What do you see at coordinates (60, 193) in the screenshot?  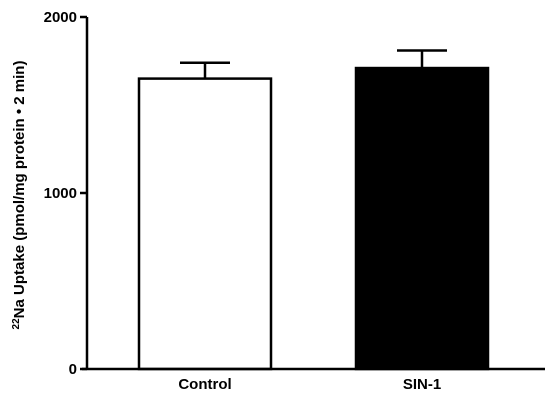 I see `y-tick-label-1000: 1000` at bounding box center [60, 193].